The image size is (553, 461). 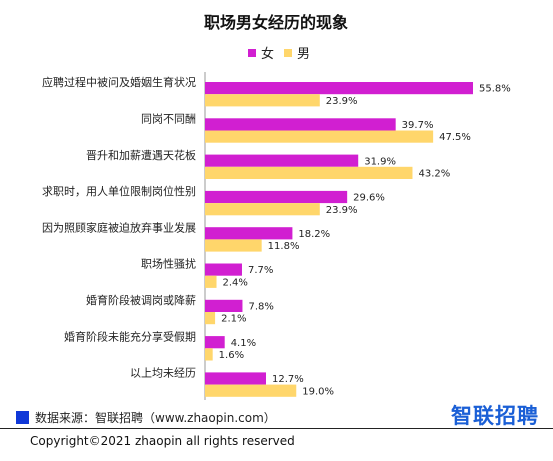 I want to click on legend-male-label: 男, so click(x=303, y=54).